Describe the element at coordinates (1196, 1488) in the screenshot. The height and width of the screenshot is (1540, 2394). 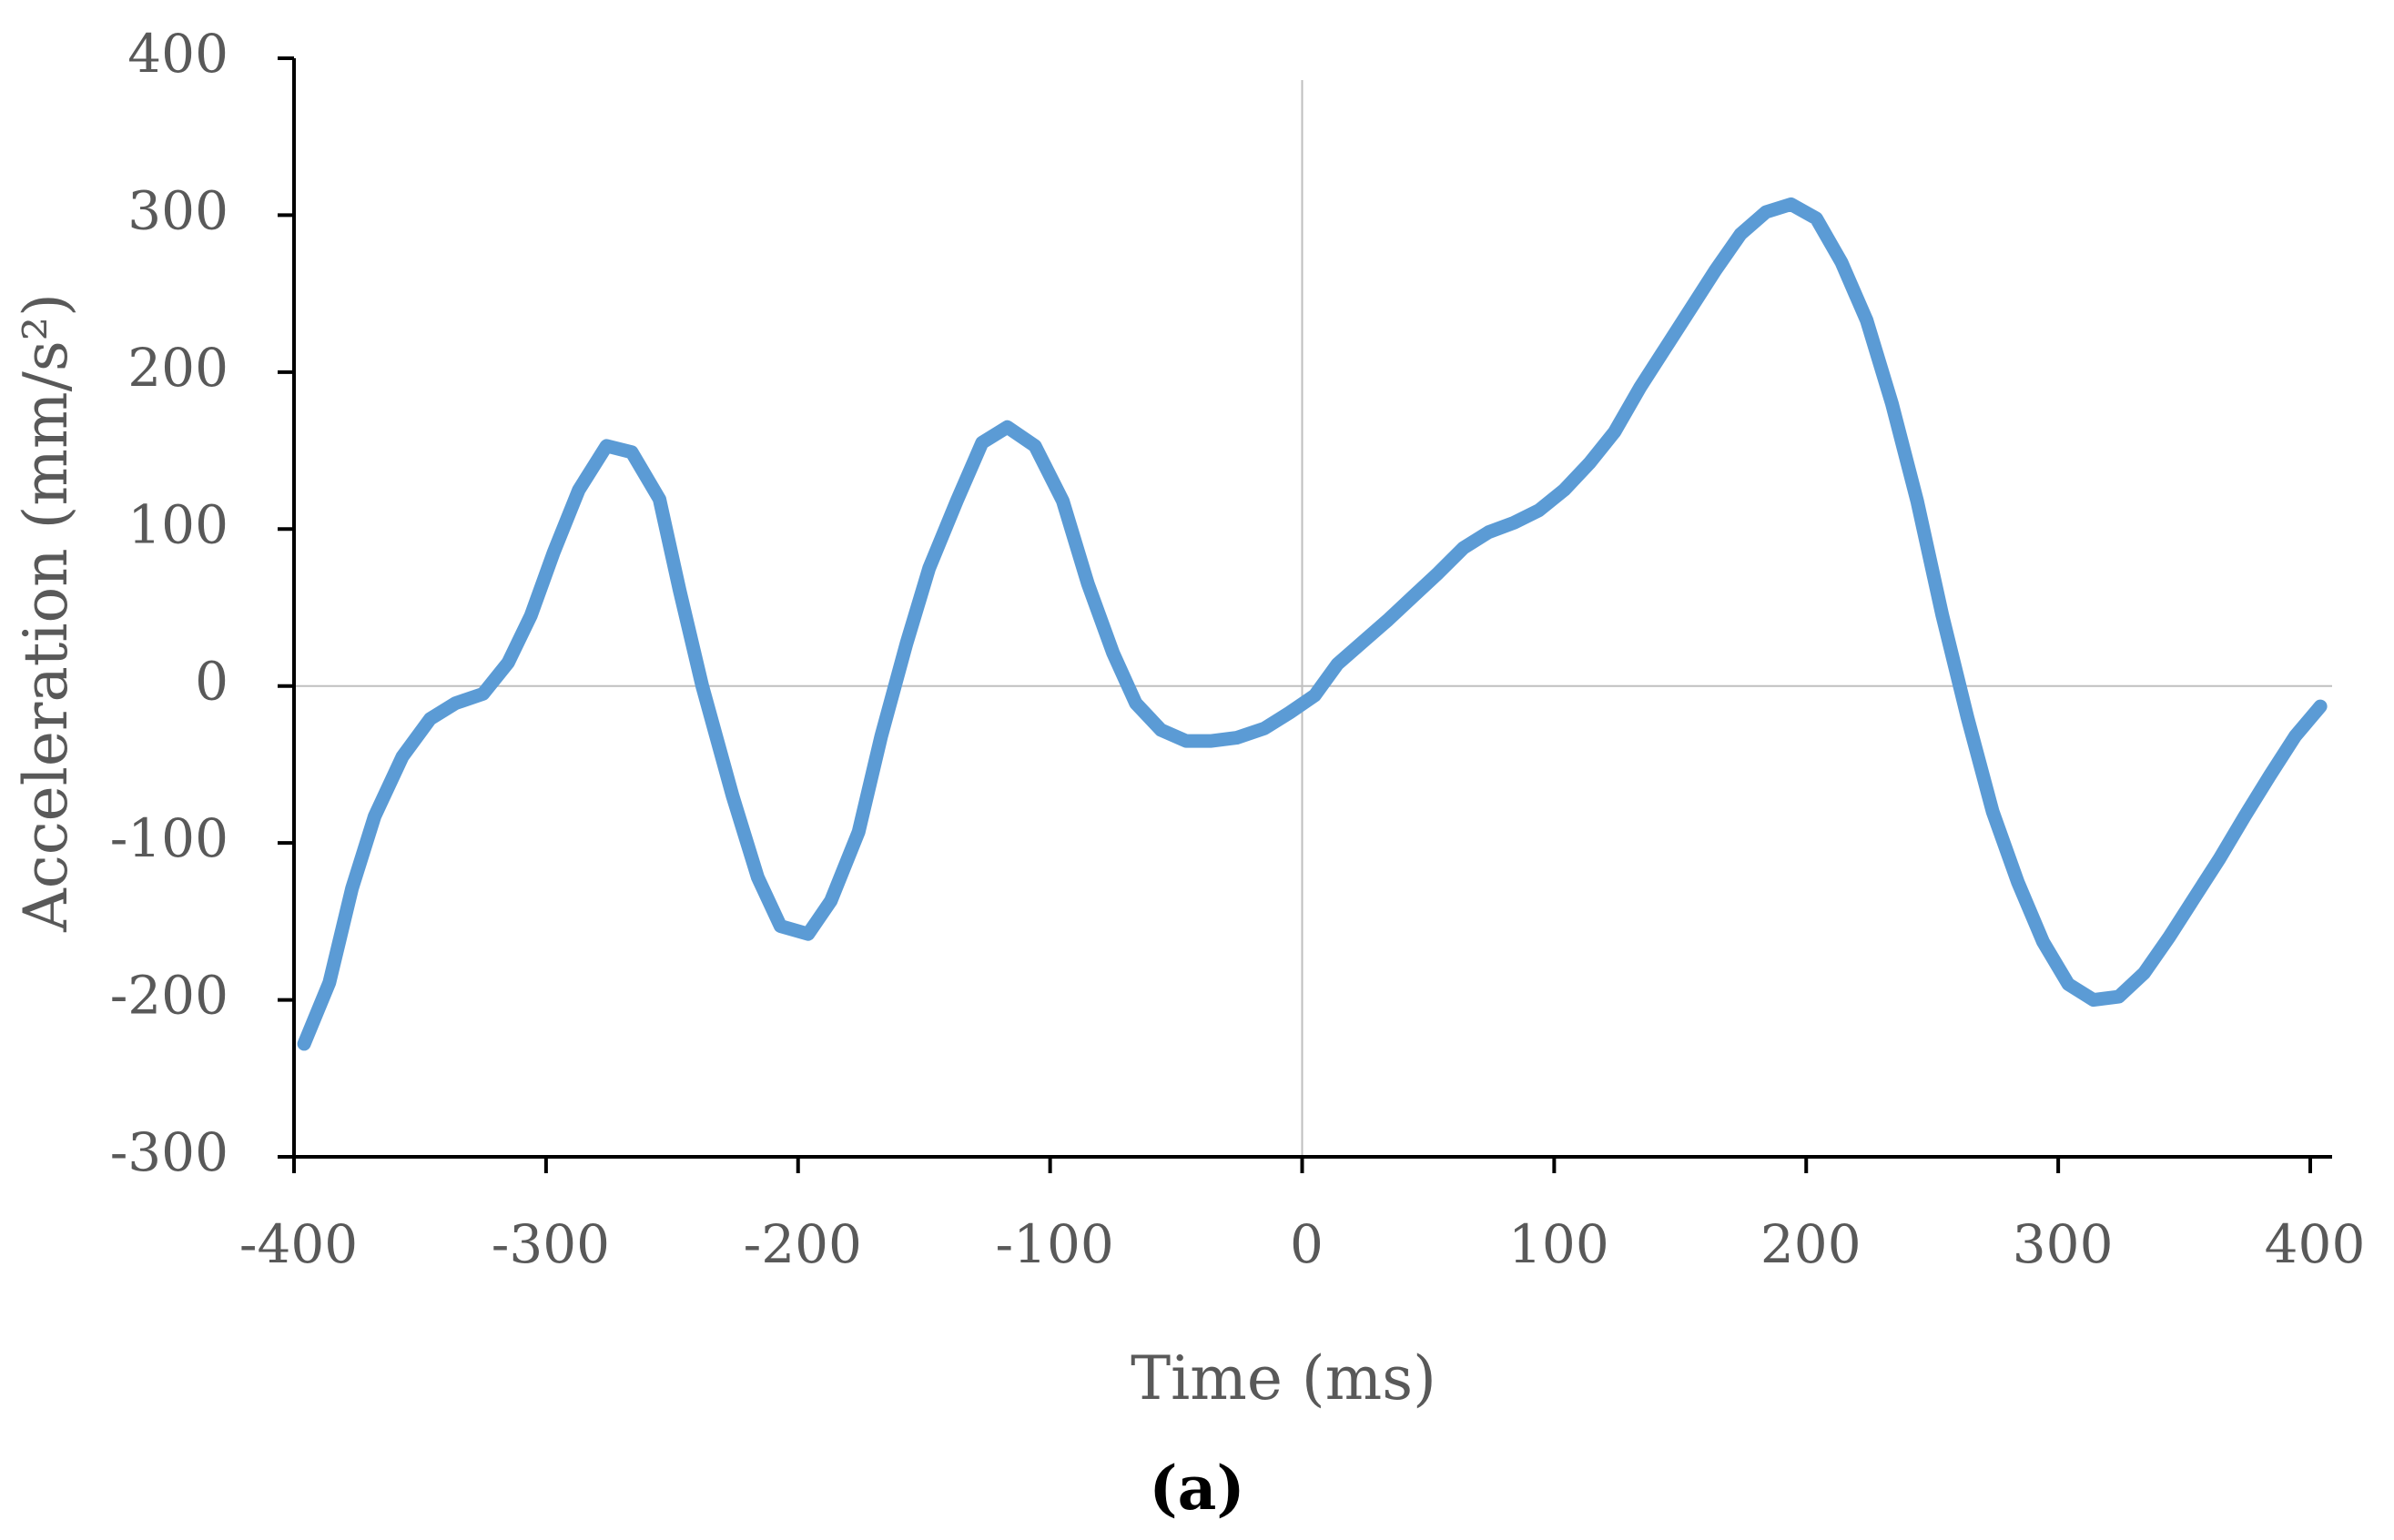
I see `caption: (a)` at that location.